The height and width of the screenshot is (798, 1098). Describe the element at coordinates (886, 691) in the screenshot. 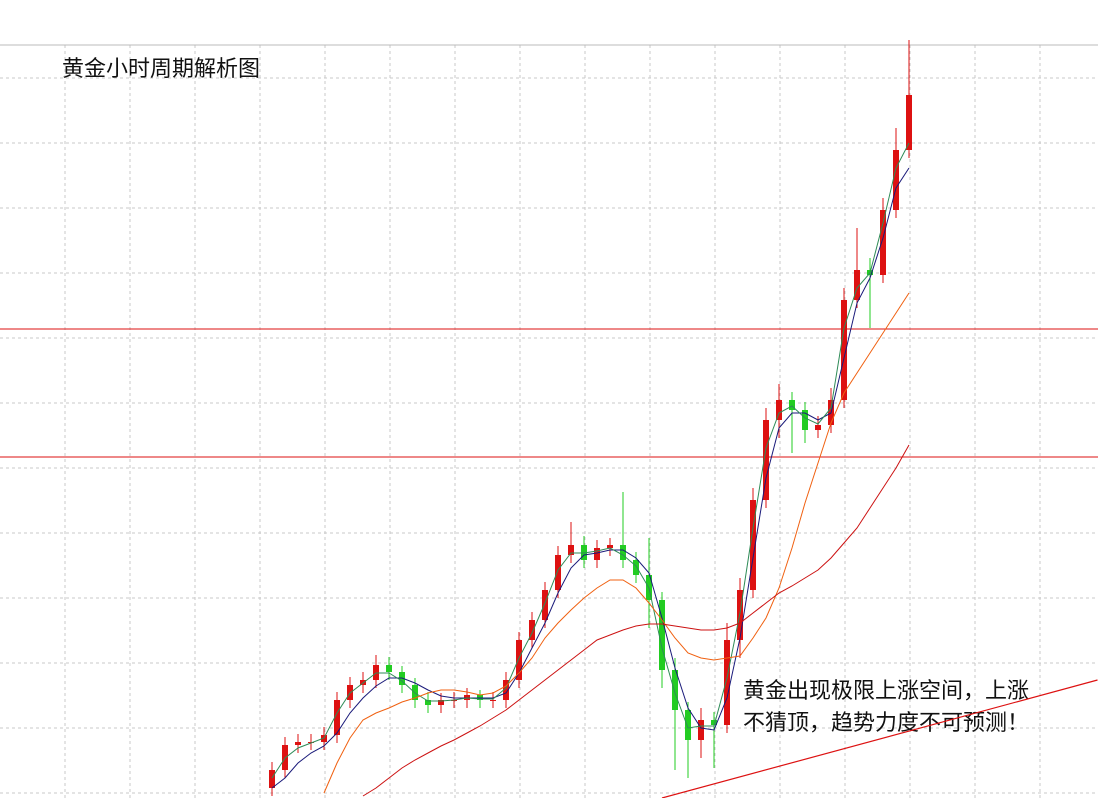

I see `annotation: 黄金出现极限上涨空间，上涨` at that location.